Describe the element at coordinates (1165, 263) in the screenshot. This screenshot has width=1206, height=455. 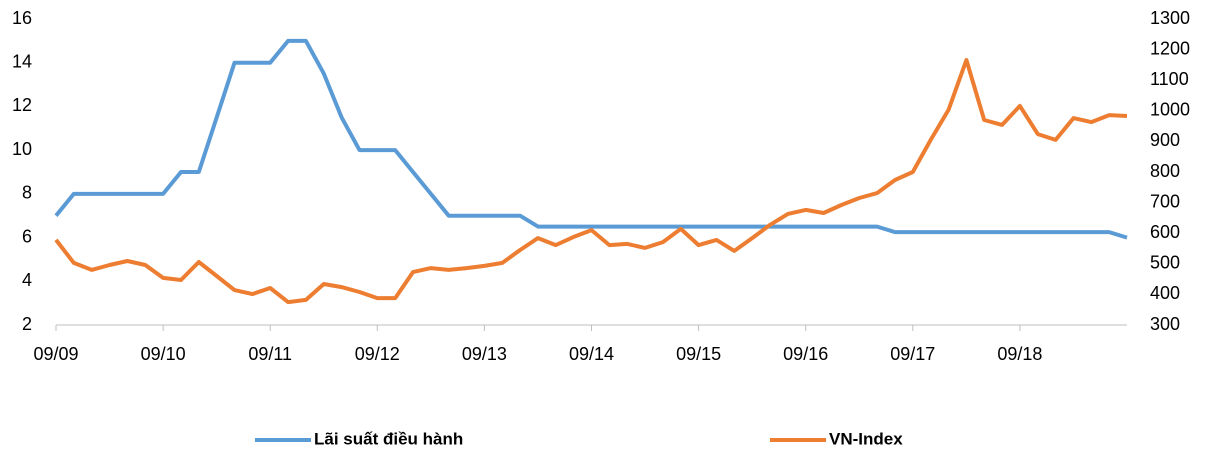
I see `y2-tick-label: 500` at that location.